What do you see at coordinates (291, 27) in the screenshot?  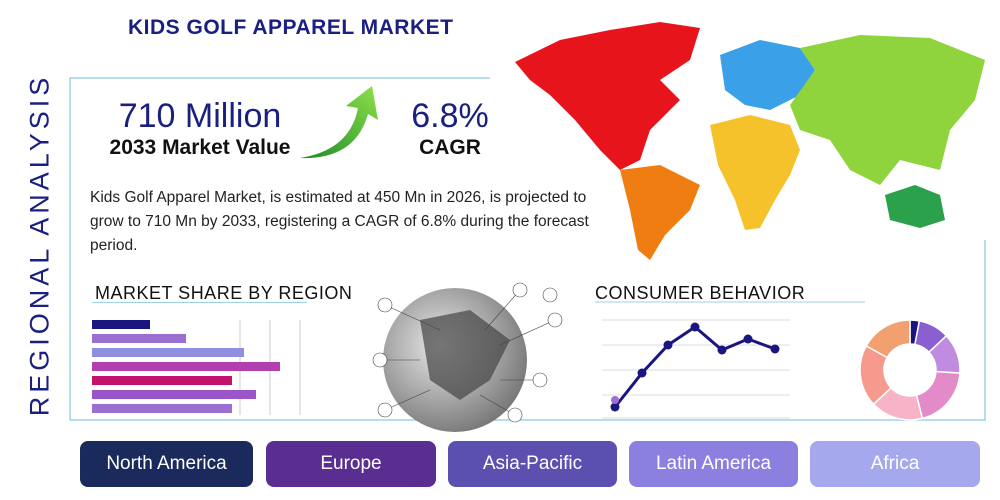 I see `title: KIDS GOLF APPAREL MARKET` at bounding box center [291, 27].